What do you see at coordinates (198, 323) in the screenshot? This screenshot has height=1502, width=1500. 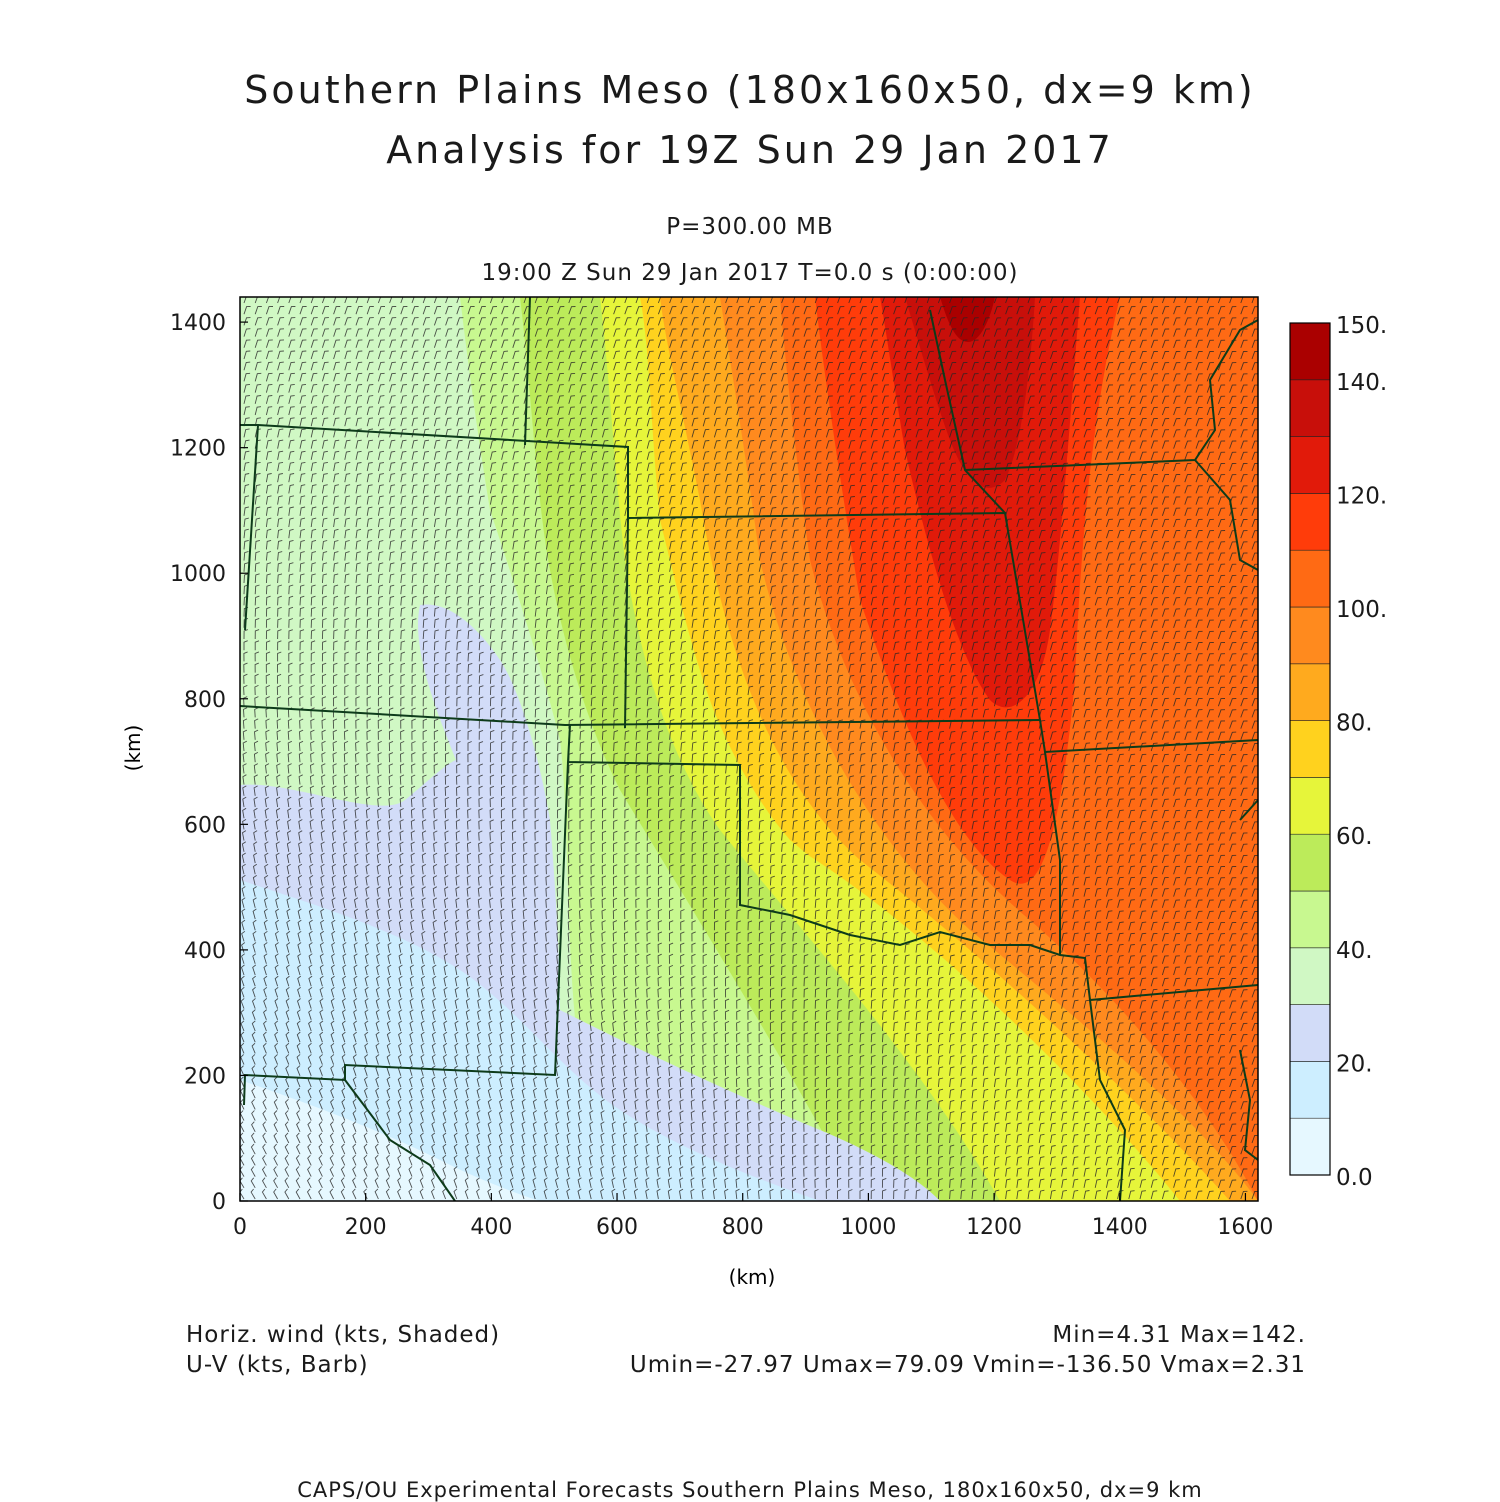 I see `y-tick-label-7: 1400` at bounding box center [198, 323].